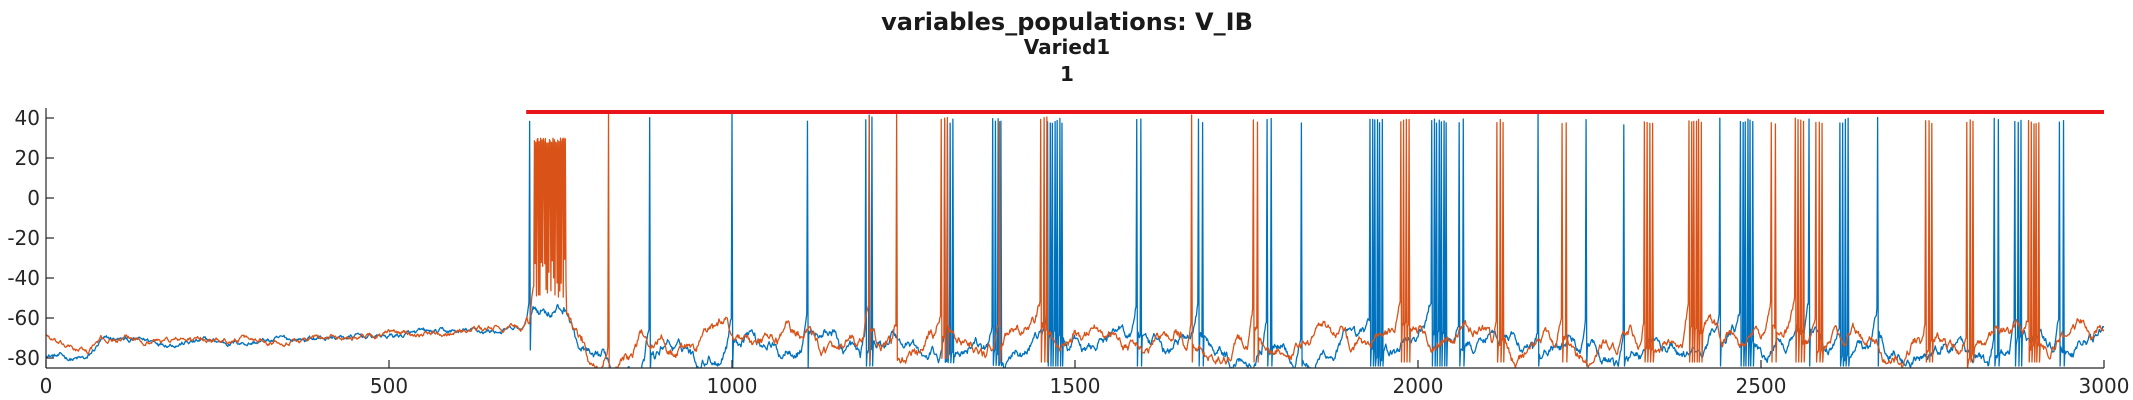 The width and height of the screenshot is (2133, 400). What do you see at coordinates (1075, 386) in the screenshot?
I see `x-tick-label: 1500` at bounding box center [1075, 386].